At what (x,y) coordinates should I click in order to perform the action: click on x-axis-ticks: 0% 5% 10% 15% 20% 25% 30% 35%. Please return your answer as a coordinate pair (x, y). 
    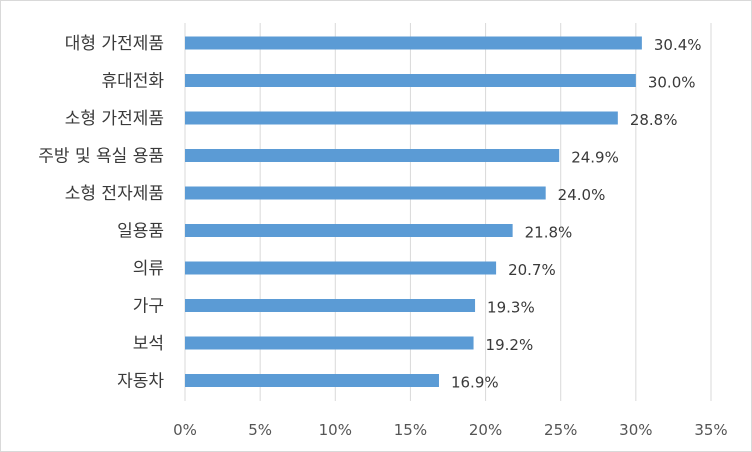
    Looking at the image, I should click on (450, 430).